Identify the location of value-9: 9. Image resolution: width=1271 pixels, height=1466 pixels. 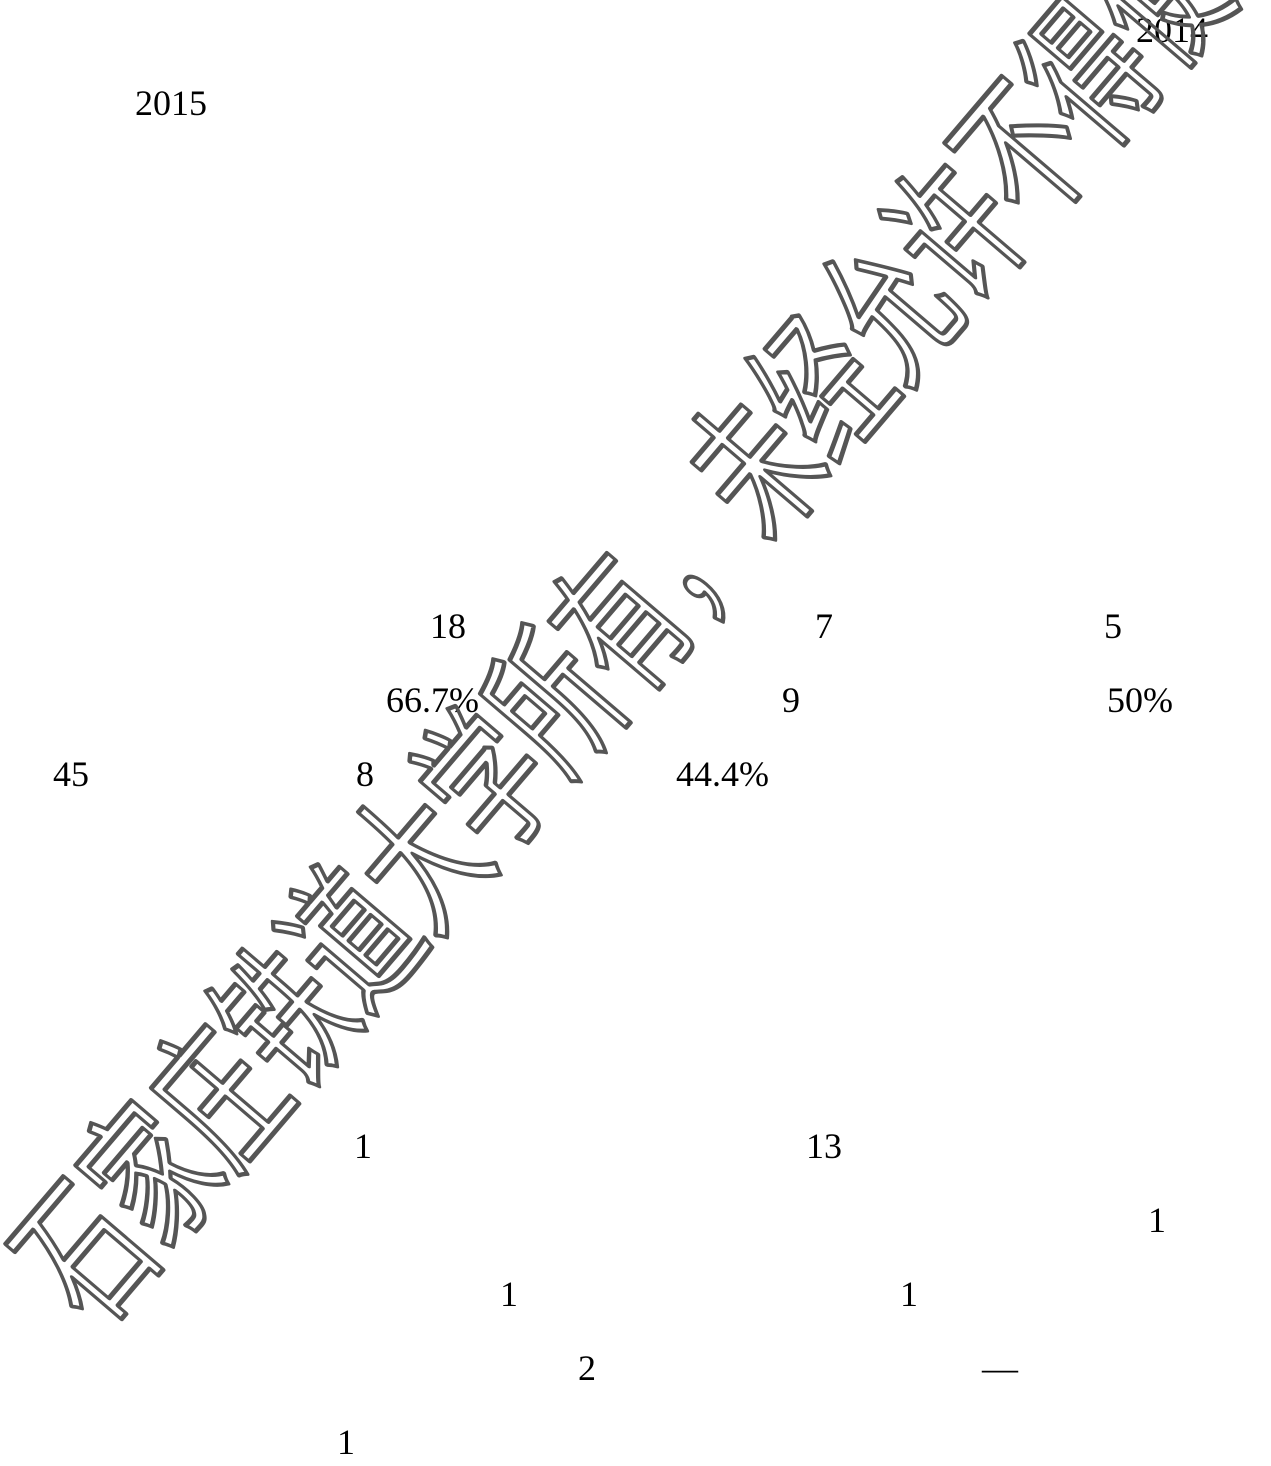
(791, 700).